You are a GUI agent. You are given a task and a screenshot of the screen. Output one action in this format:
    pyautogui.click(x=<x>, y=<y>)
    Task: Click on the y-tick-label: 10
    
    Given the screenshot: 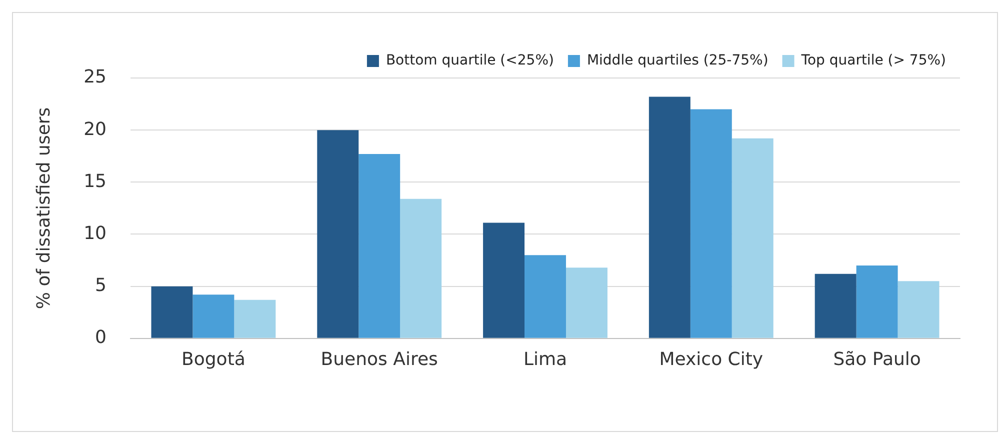 What is the action you would take?
    pyautogui.click(x=95, y=233)
    